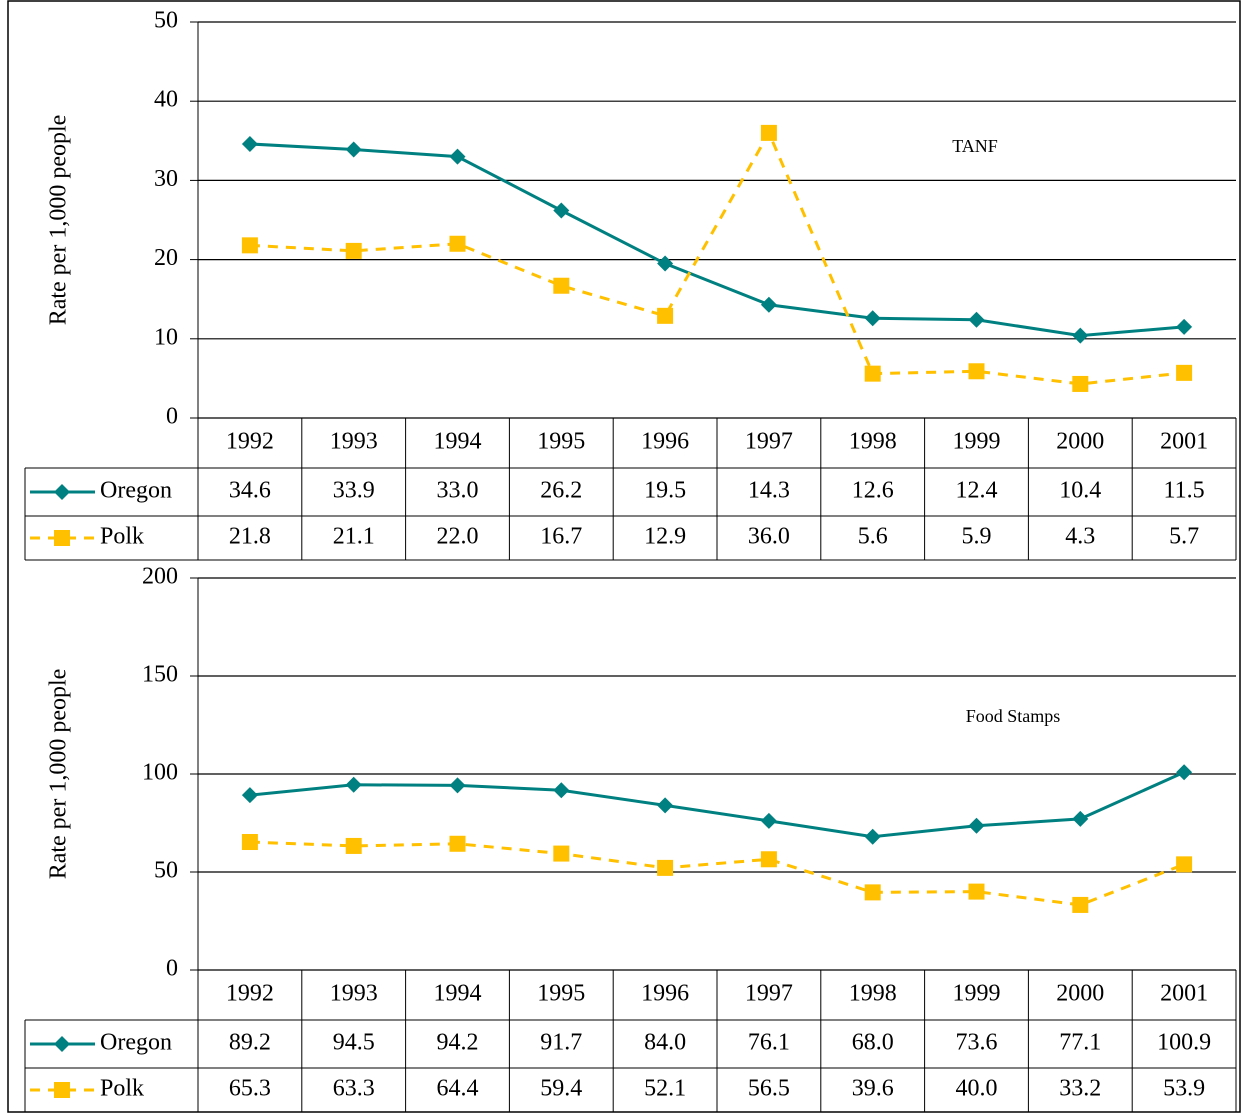 The image size is (1244, 1114). I want to click on y-tick-label: 20, so click(166, 258).